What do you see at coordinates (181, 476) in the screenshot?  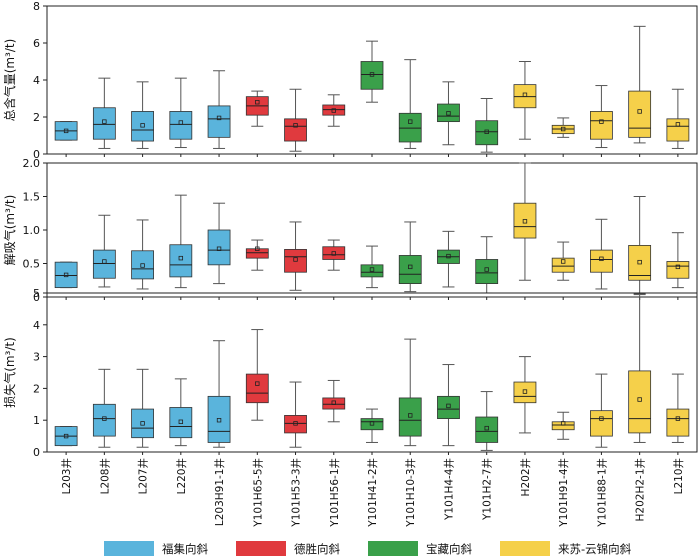 I see `x-tick-label: L220井` at bounding box center [181, 476].